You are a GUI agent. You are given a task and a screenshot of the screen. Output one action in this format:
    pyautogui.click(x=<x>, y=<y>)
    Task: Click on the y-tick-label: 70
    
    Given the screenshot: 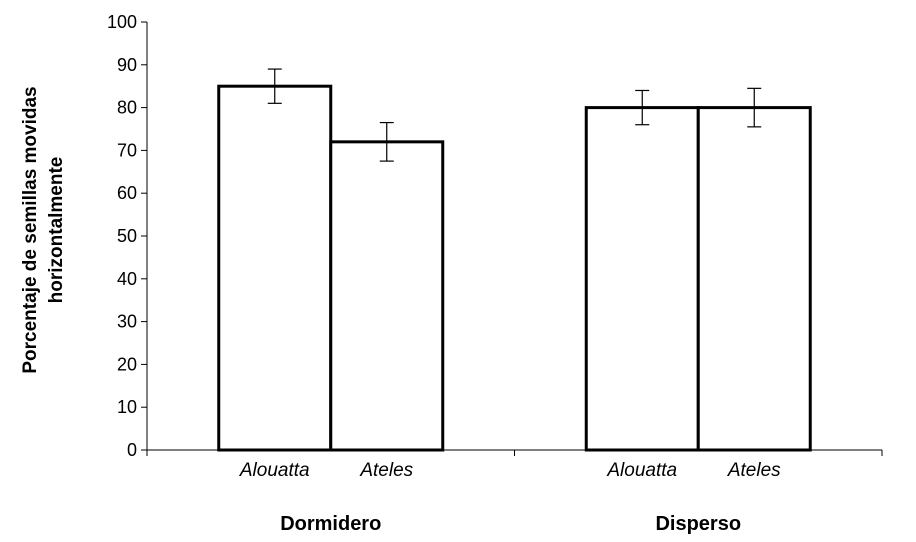 What is the action you would take?
    pyautogui.click(x=127, y=150)
    